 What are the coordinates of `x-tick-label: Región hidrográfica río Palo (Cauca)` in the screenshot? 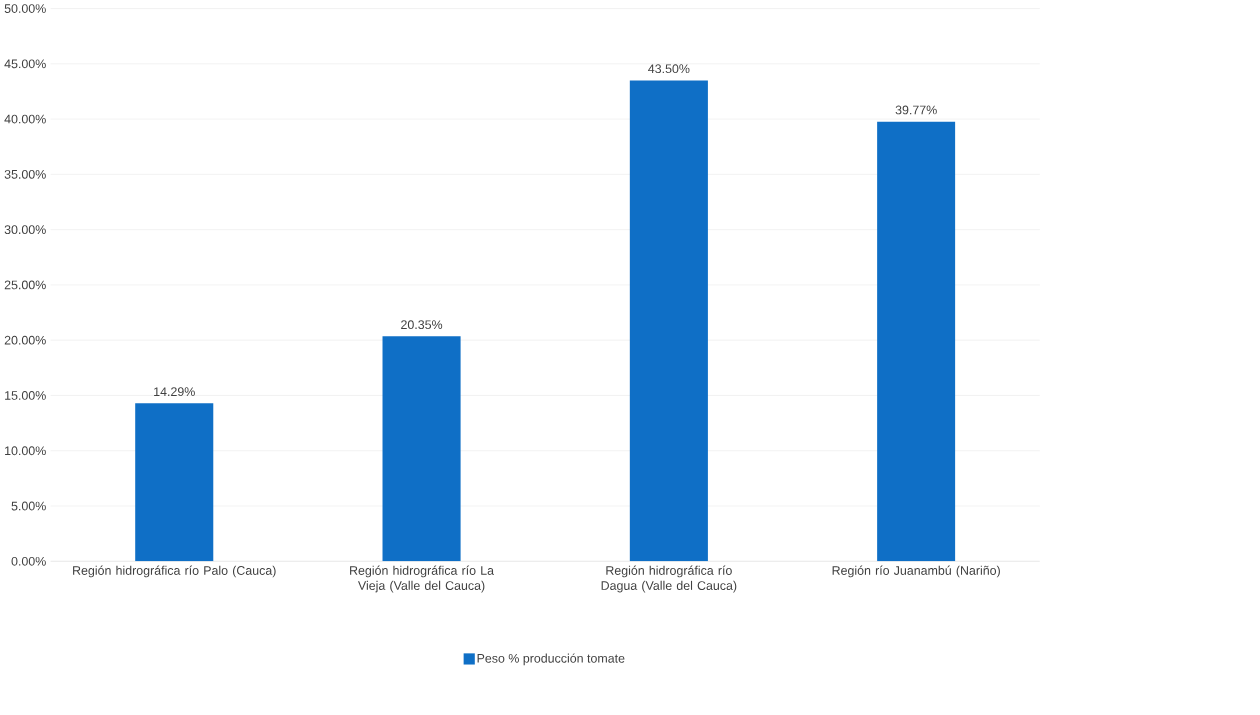 It's located at (174, 571).